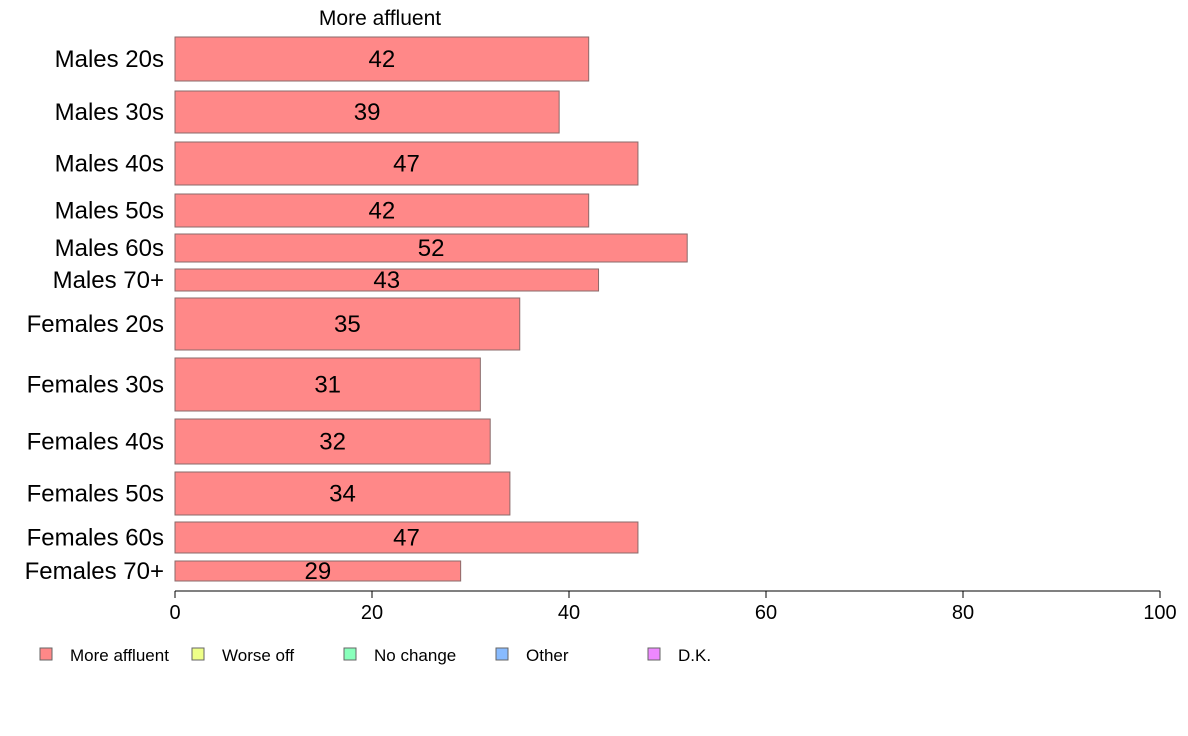 This screenshot has width=1188, height=736. I want to click on legend: More affluent Worse off No change Other D.K., so click(375, 655).